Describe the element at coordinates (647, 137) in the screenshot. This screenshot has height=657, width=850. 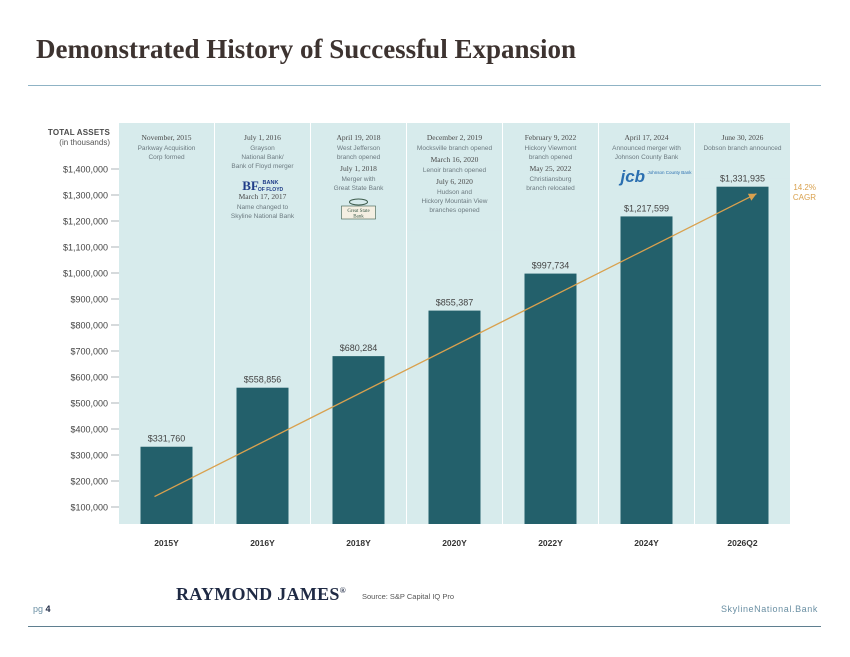
I see `event-date: April 17, 2024` at that location.